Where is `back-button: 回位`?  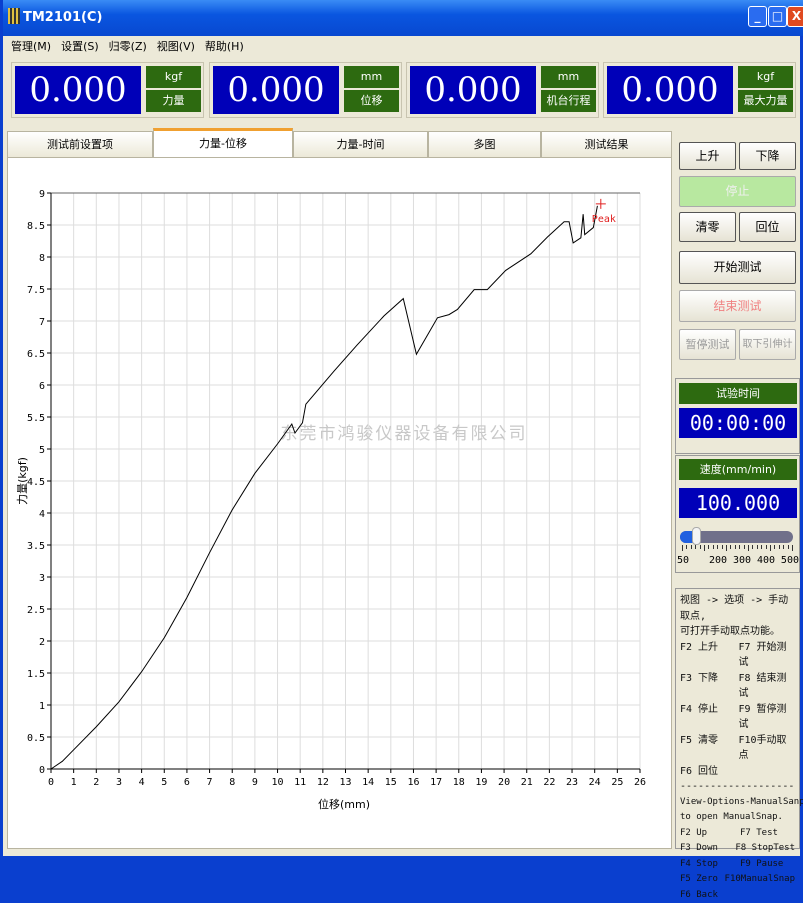 back-button: 回位 is located at coordinates (767, 227).